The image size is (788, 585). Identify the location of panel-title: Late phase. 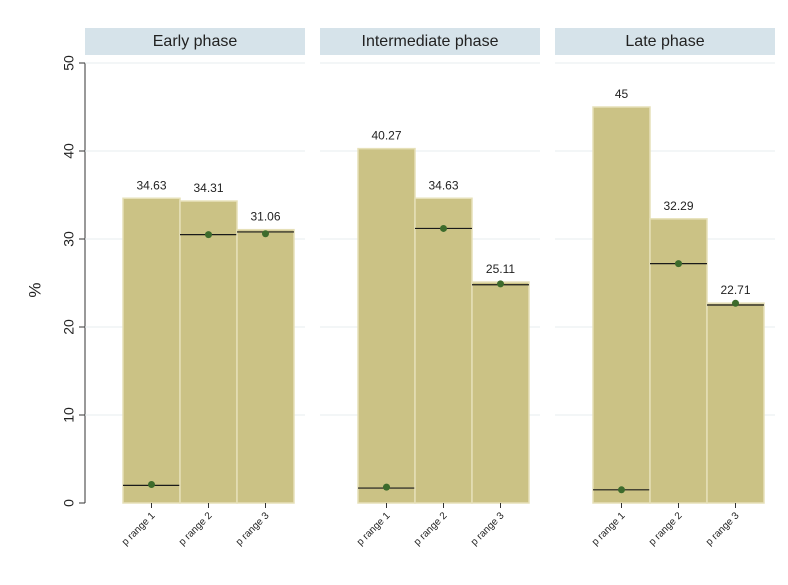
(664, 41).